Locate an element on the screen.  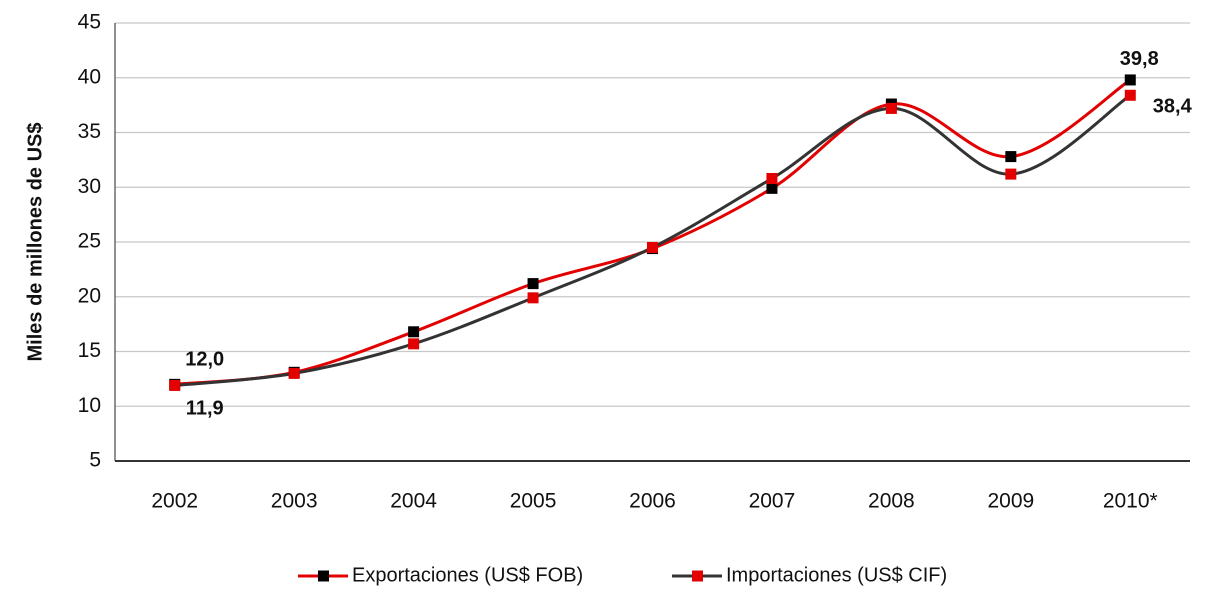
x-tick-label: 2004 is located at coordinates (413, 501).